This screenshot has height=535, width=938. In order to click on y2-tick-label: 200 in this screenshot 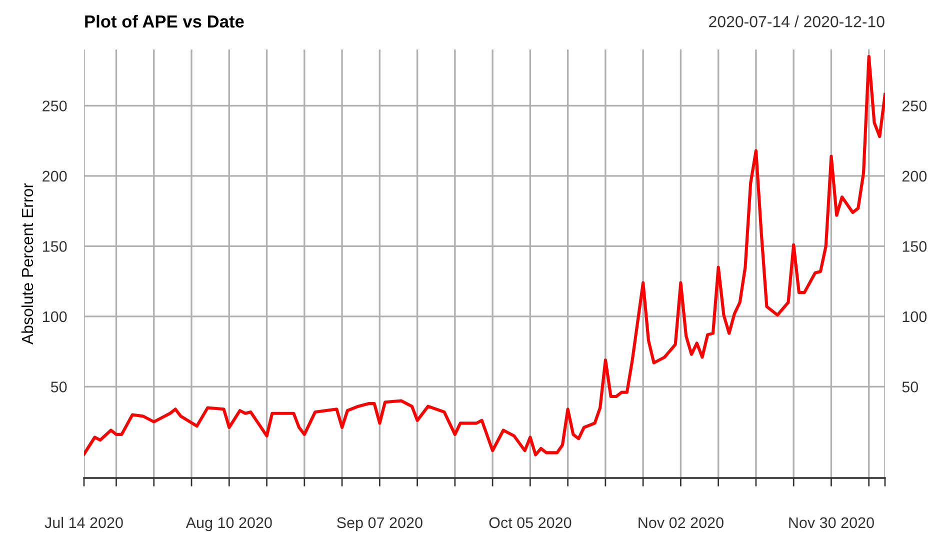, I will do `click(914, 176)`.